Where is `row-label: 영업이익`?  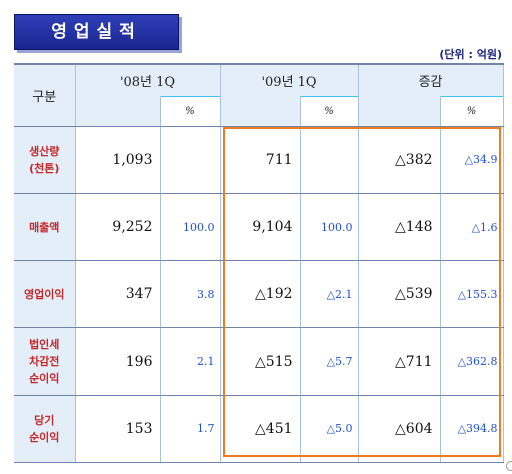 row-label: 영업이익 is located at coordinates (45, 294).